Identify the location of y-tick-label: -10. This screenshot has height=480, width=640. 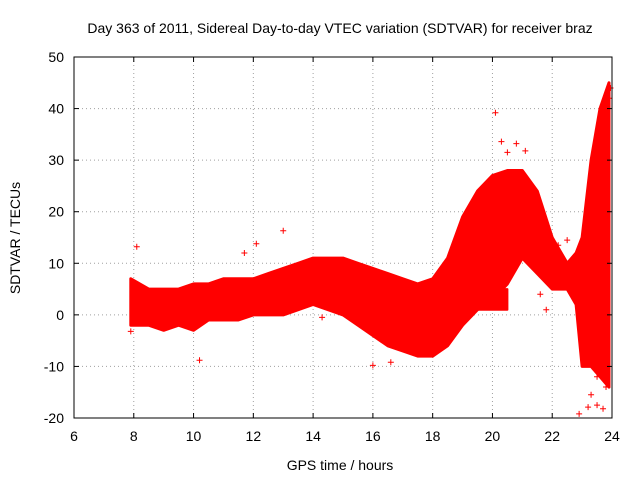
(54, 366).